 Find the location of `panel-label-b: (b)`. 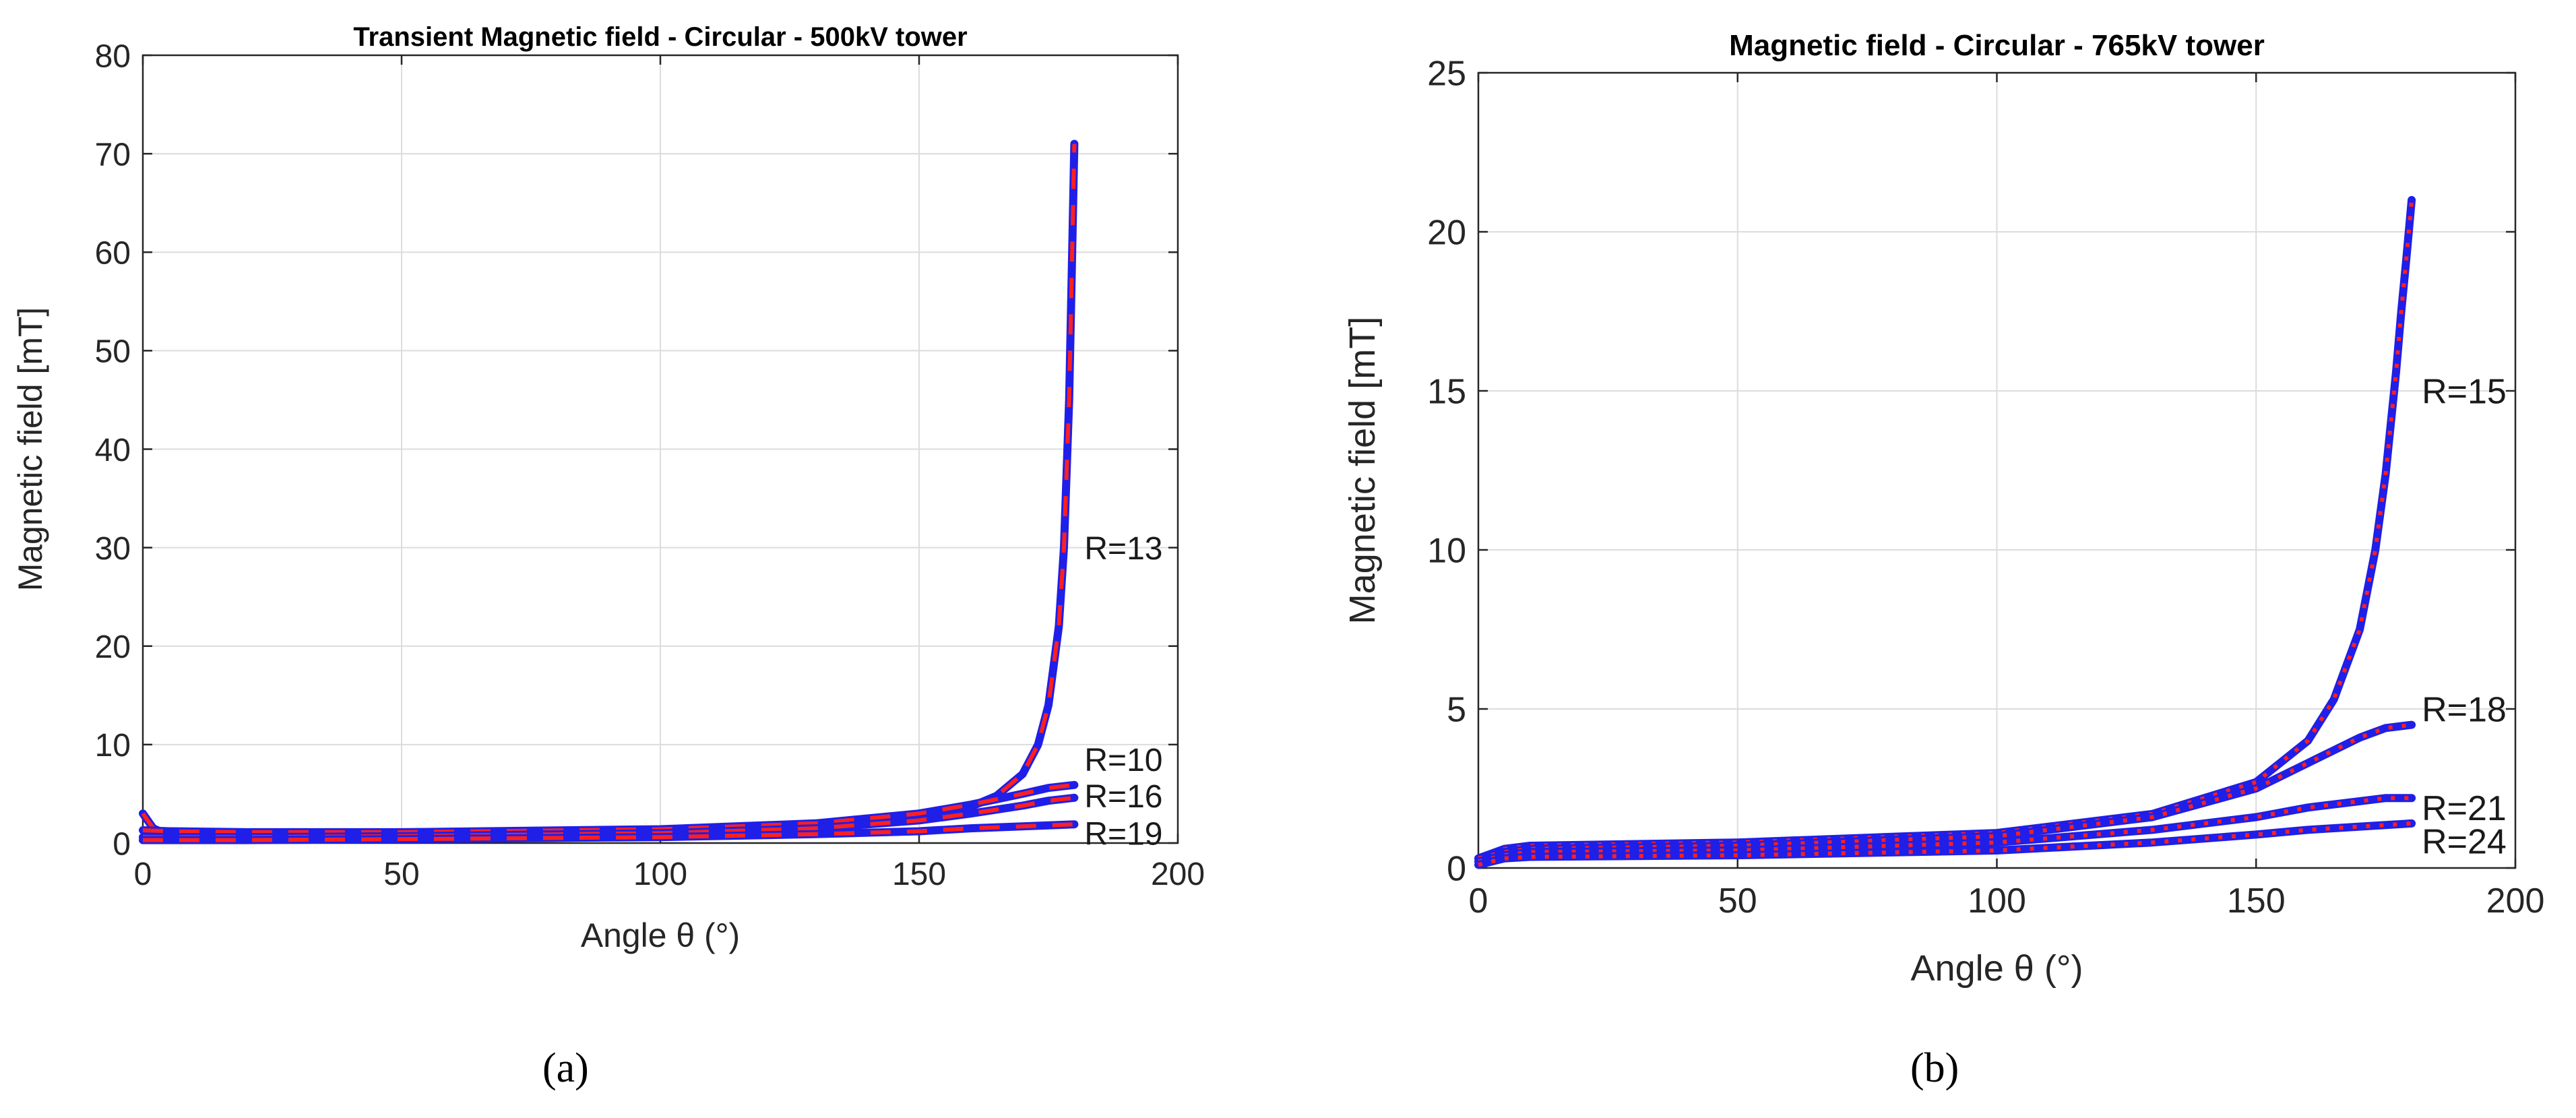

panel-label-b: (b) is located at coordinates (1934, 1068).